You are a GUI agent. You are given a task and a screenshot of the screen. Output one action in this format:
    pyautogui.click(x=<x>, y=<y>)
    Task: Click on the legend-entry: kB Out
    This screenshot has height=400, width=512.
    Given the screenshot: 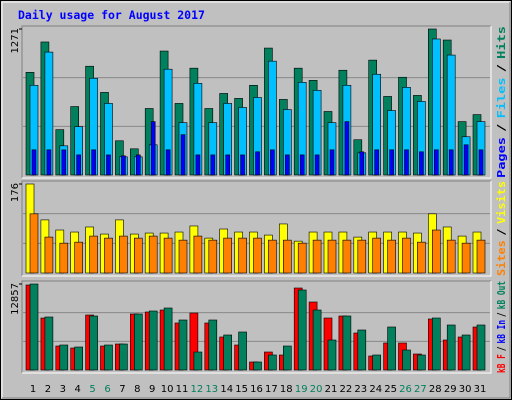 What is the action you would take?
    pyautogui.click(x=502, y=295)
    